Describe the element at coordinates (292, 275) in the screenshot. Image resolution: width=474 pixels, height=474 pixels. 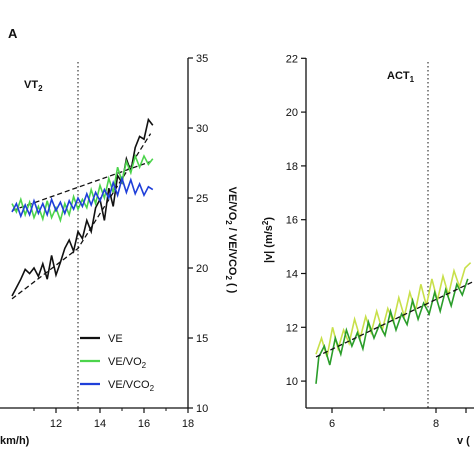
I see `panel-b-y-tick-label: 14` at that location.